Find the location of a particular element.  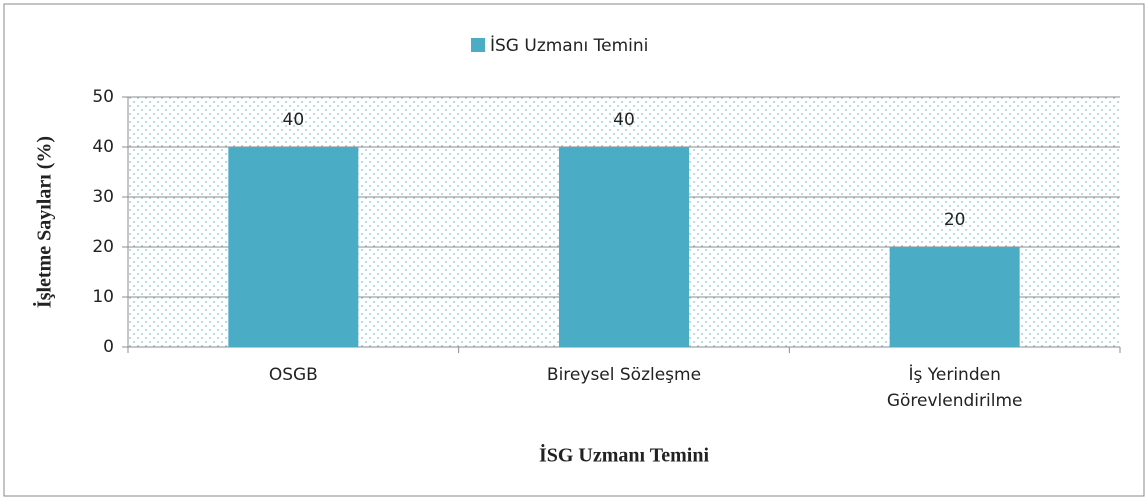

y-tick-label: 30 is located at coordinates (103, 197).